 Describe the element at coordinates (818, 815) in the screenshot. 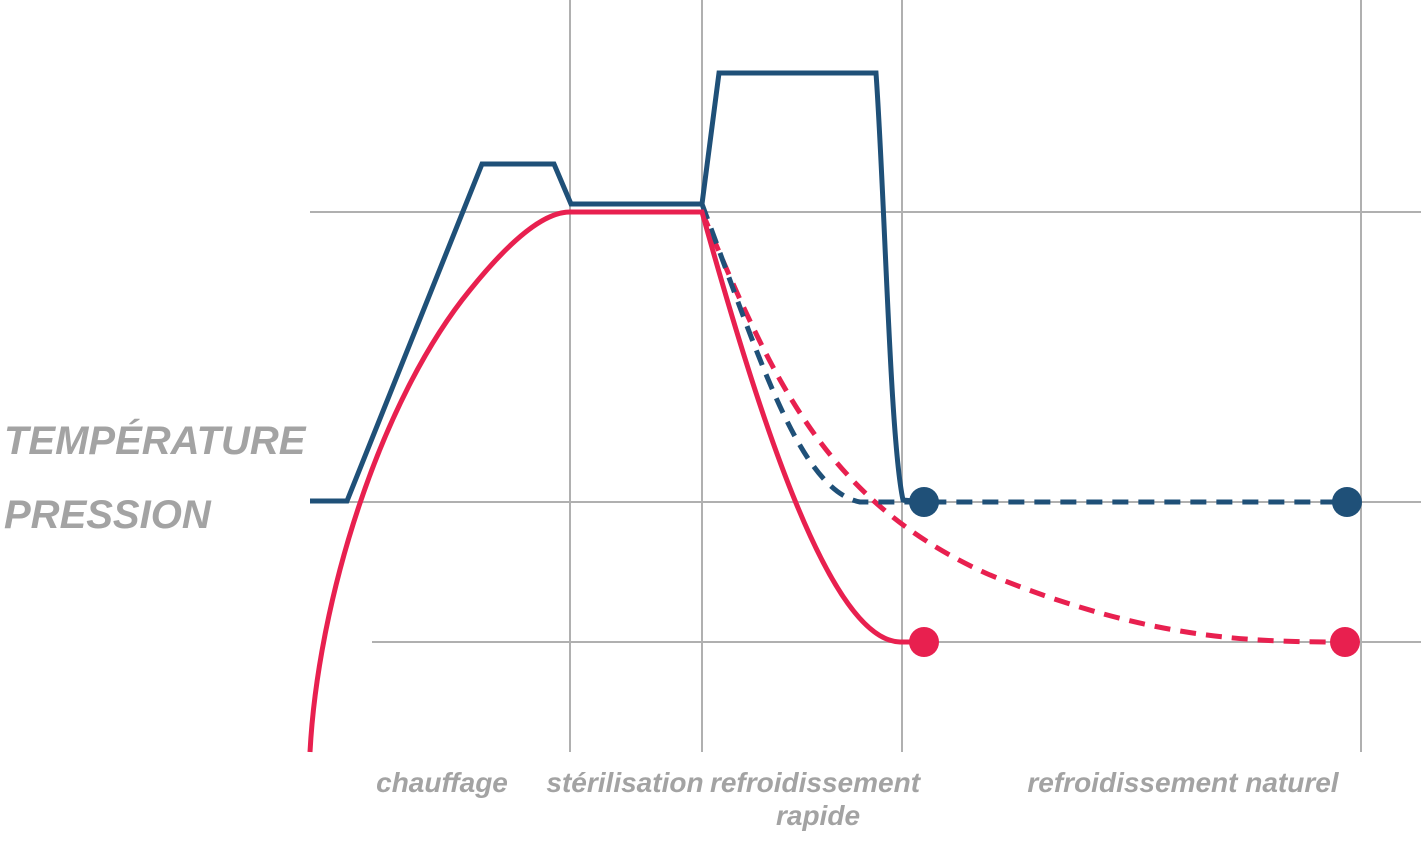

I see `phase-label: rapide` at that location.